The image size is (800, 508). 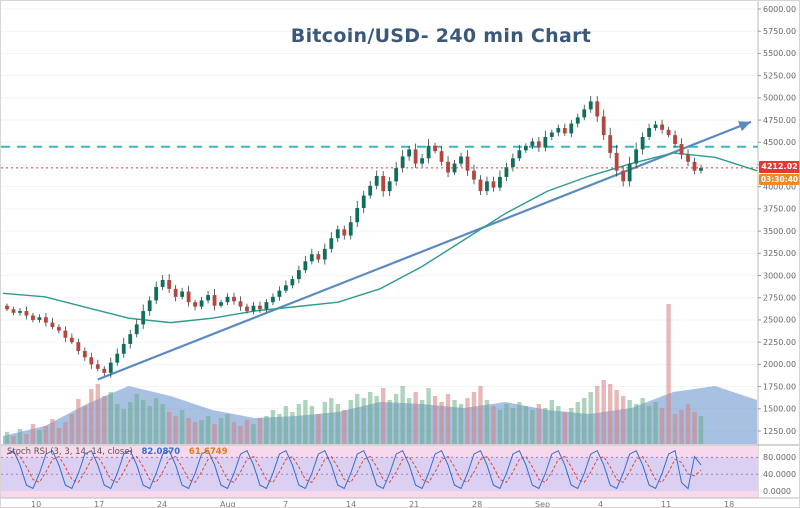 I want to click on stoch-tick-label: 0.0000, so click(x=777, y=491).